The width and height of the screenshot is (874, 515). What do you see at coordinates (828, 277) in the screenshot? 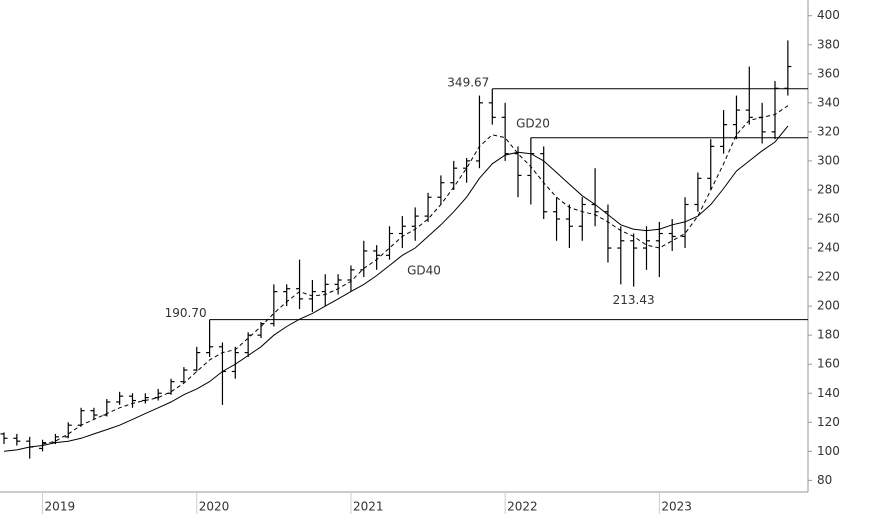
I see `y-tick-label: 220` at bounding box center [828, 277].